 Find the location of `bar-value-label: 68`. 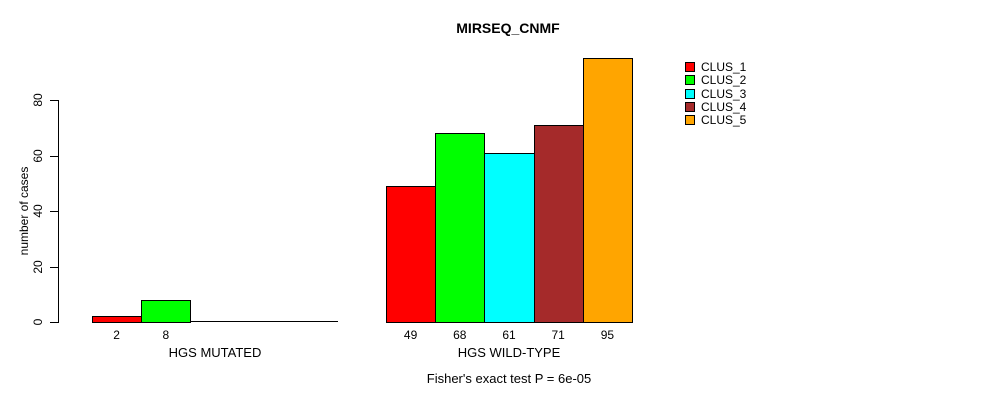

bar-value-label: 68 is located at coordinates (460, 335).